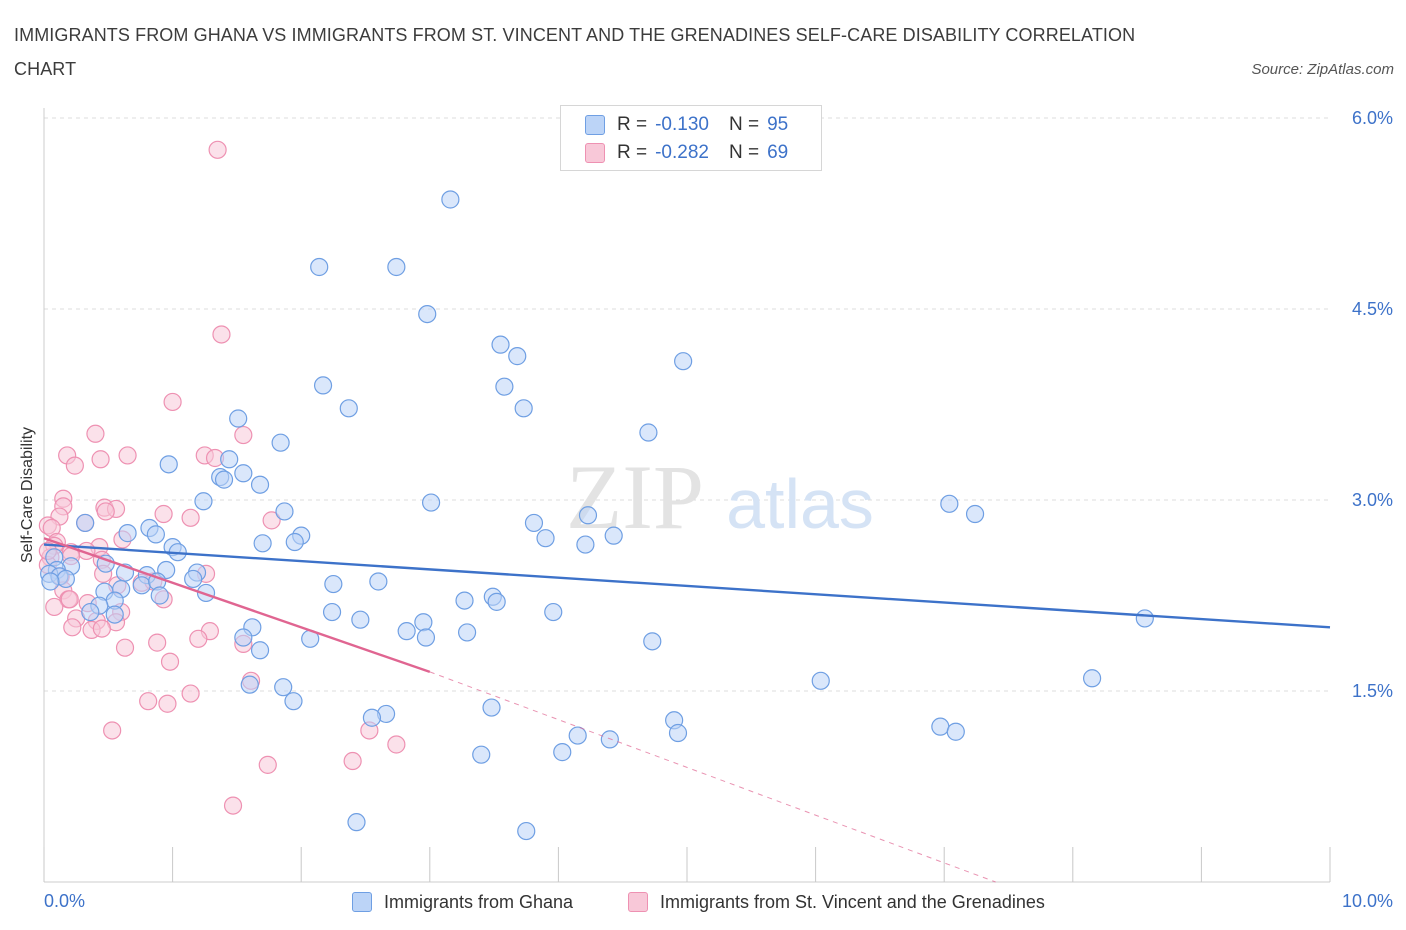 The height and width of the screenshot is (930, 1406). What do you see at coordinates (691, 138) in the screenshot?
I see `correlation-legend: R = -0.130 N = 95 R = -0.282 N = 69` at bounding box center [691, 138].